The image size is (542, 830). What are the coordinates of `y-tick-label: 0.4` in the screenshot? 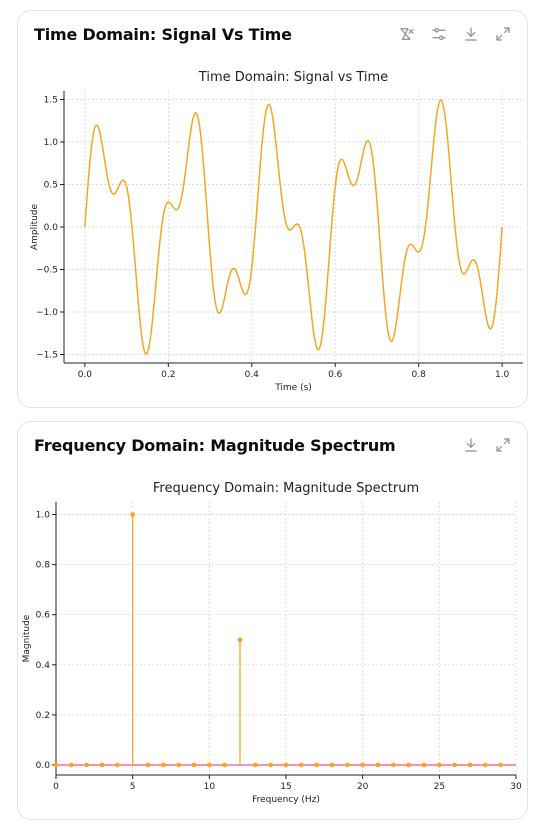 It's located at (43, 666).